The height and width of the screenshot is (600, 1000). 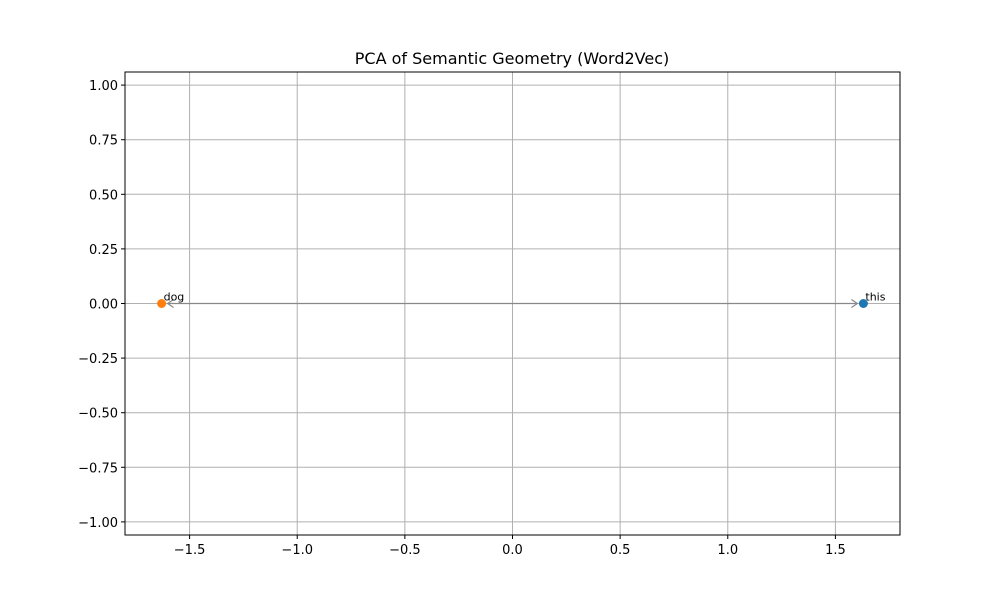 I want to click on x-tick-label: 1.0, so click(x=727, y=550).